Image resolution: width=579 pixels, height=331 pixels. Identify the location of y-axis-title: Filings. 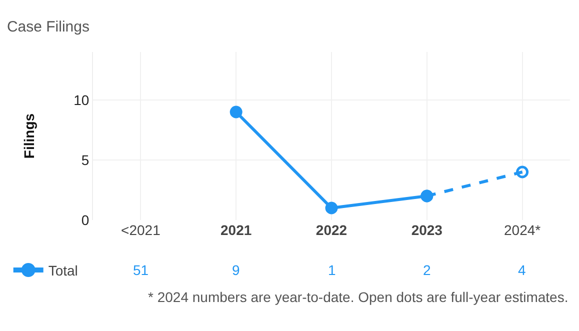
(29, 136).